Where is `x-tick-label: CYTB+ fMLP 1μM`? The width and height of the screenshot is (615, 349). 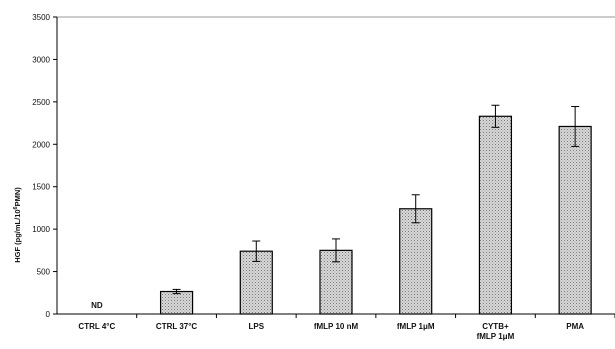 x-tick-label: CYTB+ fMLP 1μM is located at coordinates (496, 331).